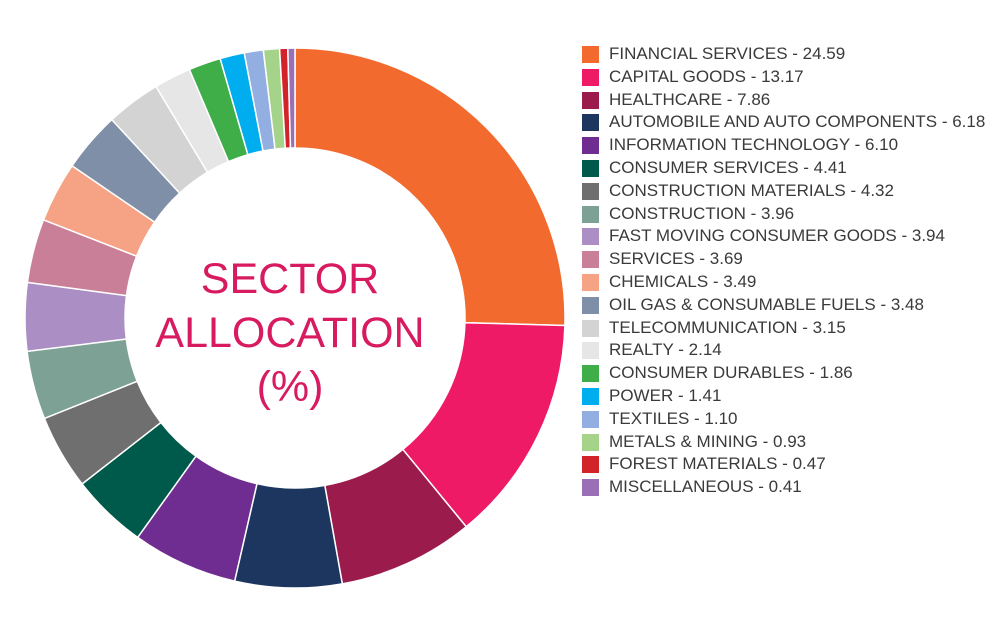 The height and width of the screenshot is (621, 1003). I want to click on legend-label: METALS & MINING - 0.93, so click(708, 441).